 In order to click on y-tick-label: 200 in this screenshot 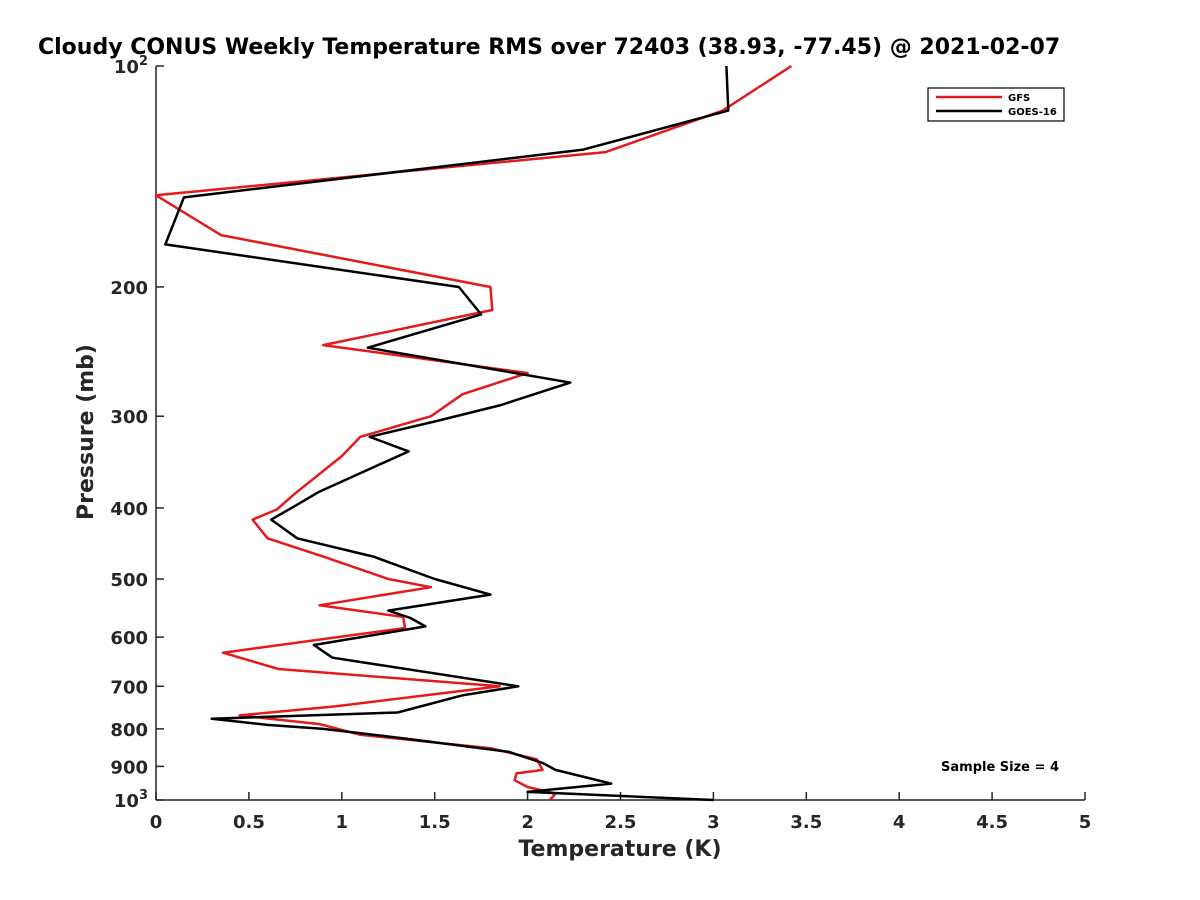, I will do `click(129, 288)`.